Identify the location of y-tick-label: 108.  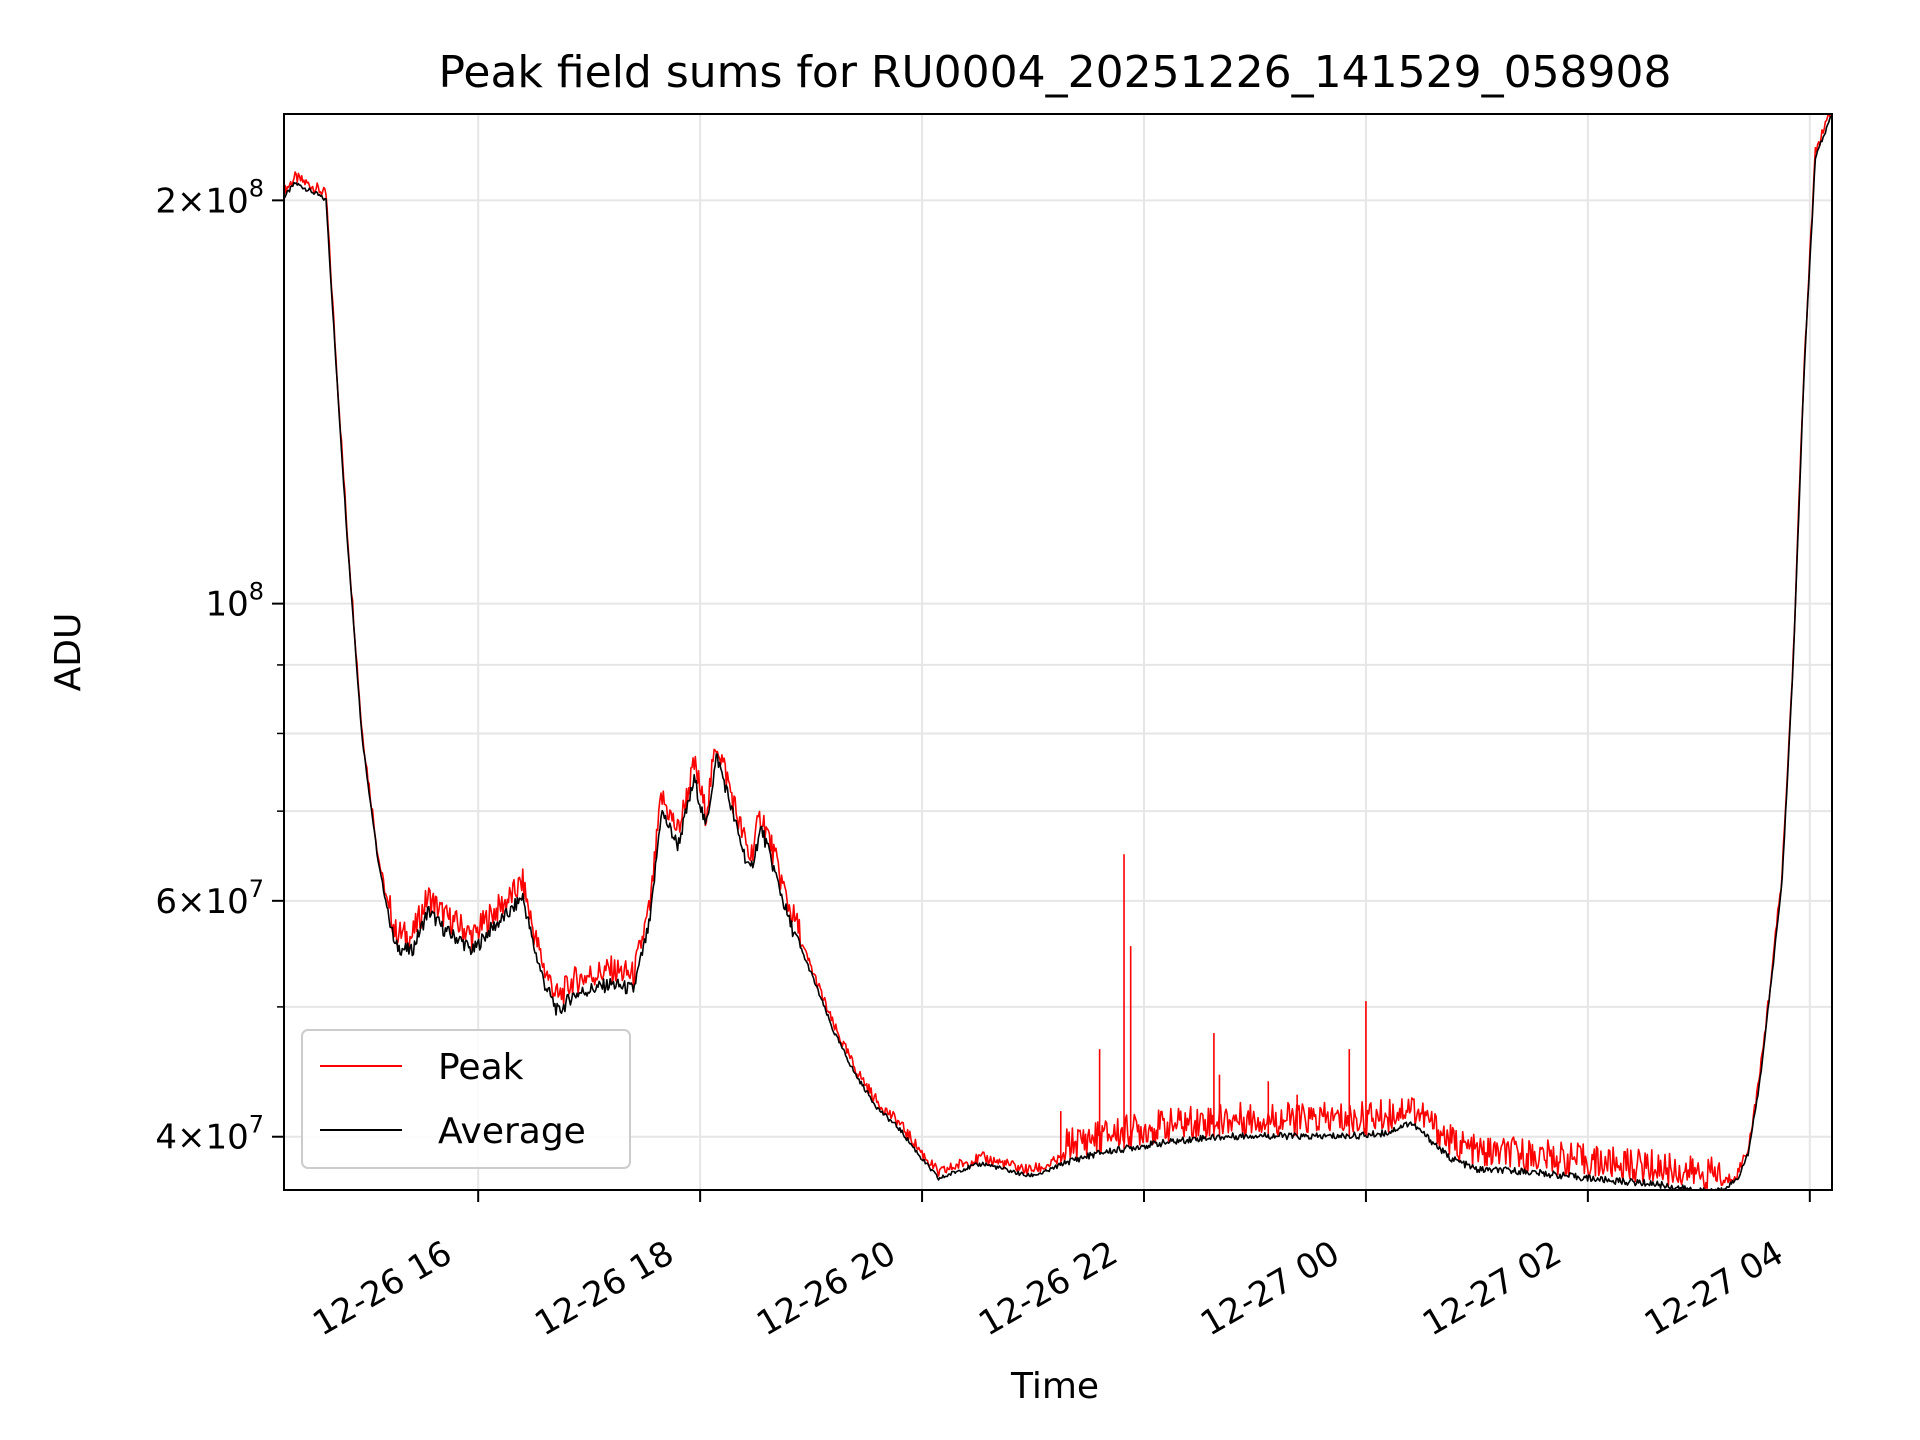
(234, 601).